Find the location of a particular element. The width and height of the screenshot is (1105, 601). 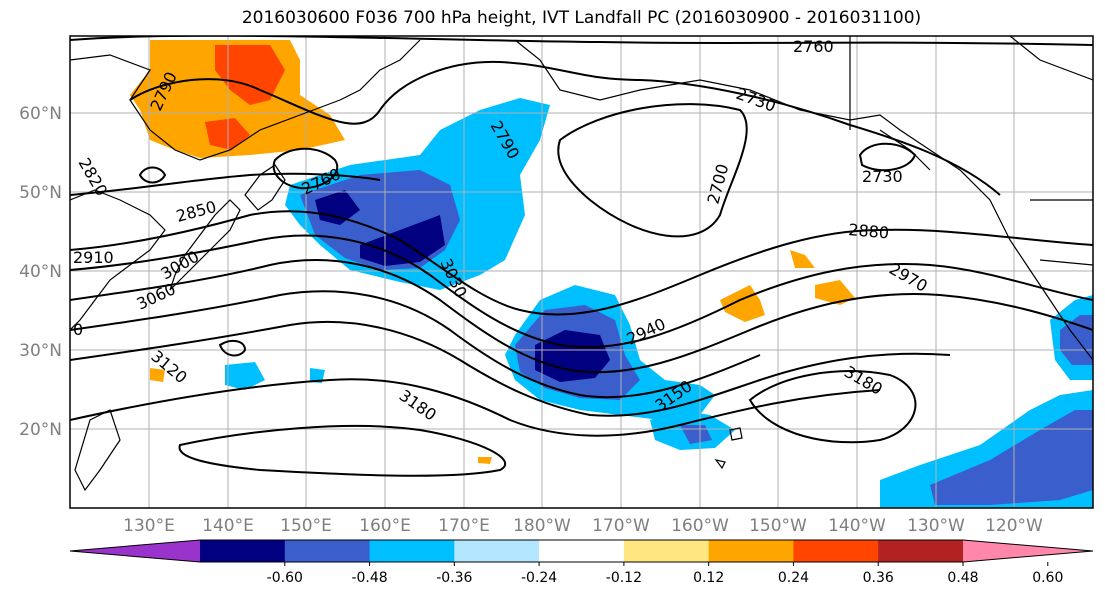

lat-label: 20°N is located at coordinates (40, 430).